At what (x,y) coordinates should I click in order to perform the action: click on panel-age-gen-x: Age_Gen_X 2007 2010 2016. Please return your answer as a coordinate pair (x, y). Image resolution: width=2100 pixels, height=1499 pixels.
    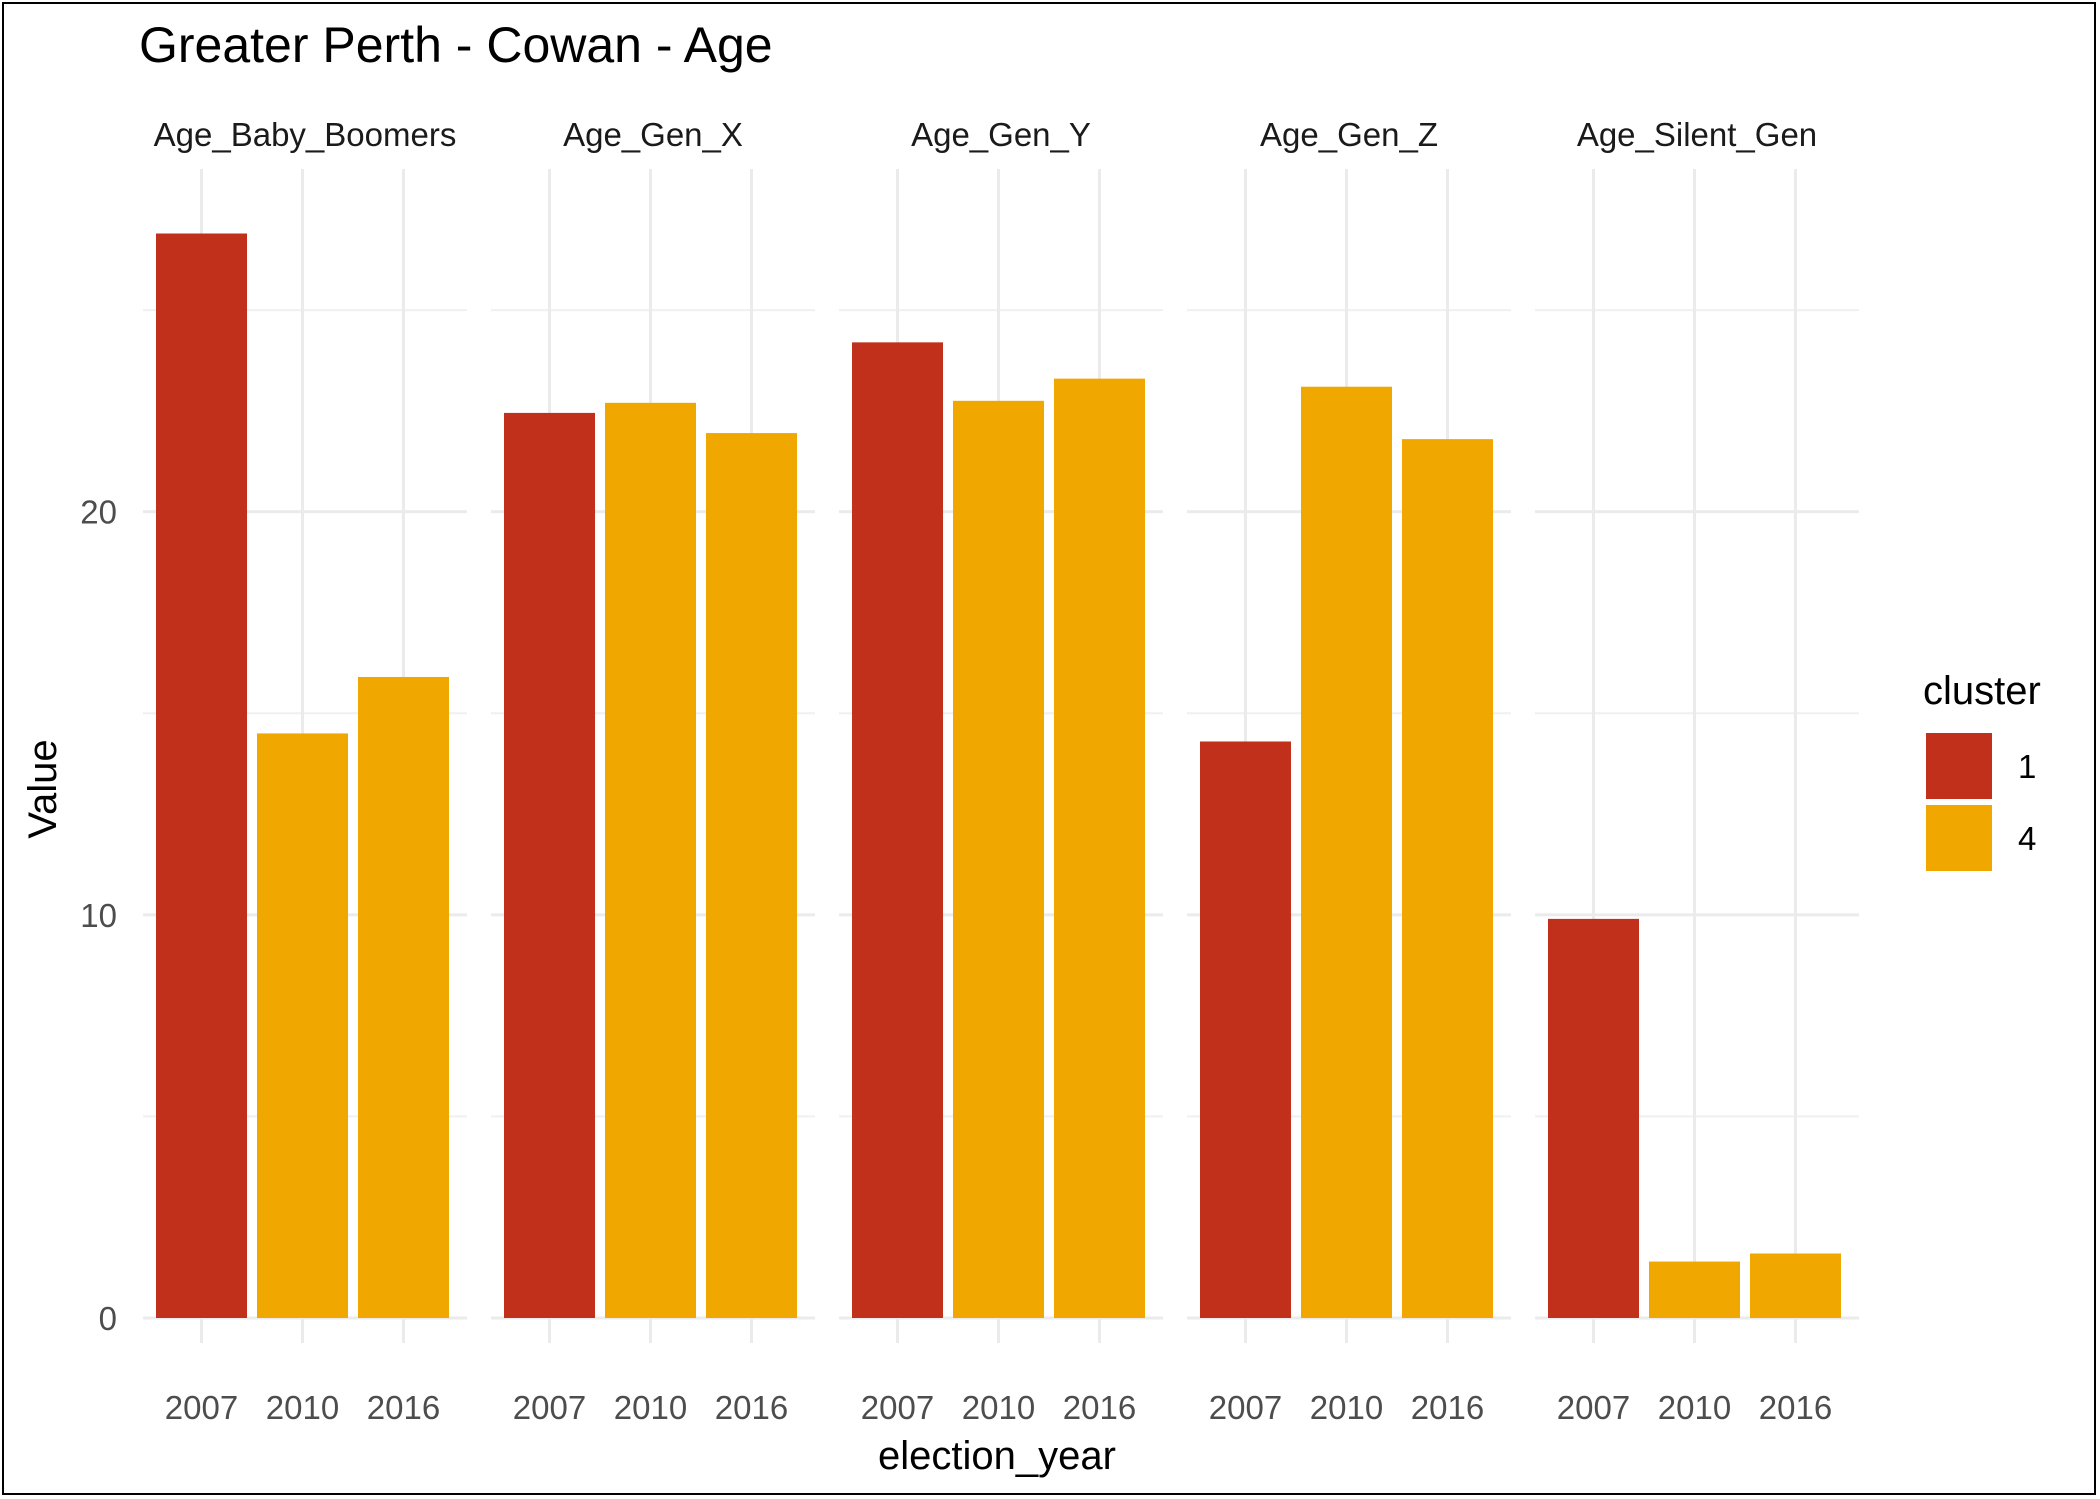
    Looking at the image, I should click on (653, 771).